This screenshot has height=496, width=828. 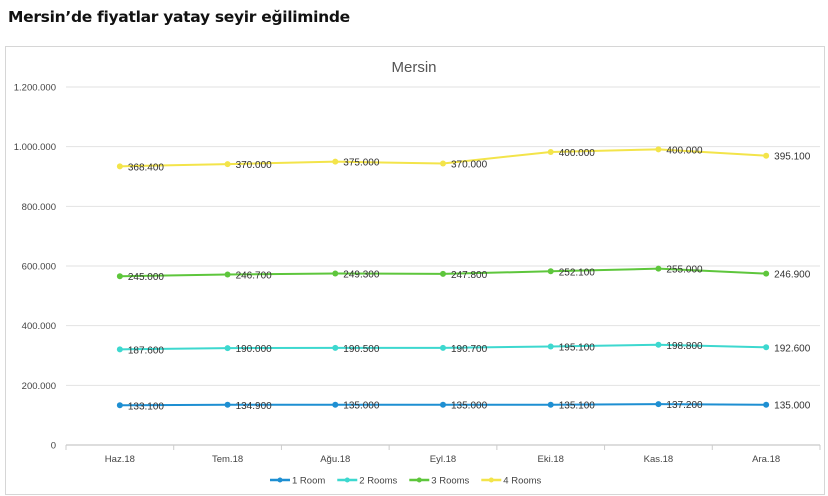 I want to click on legend-label: 4 Rooms, so click(x=522, y=481).